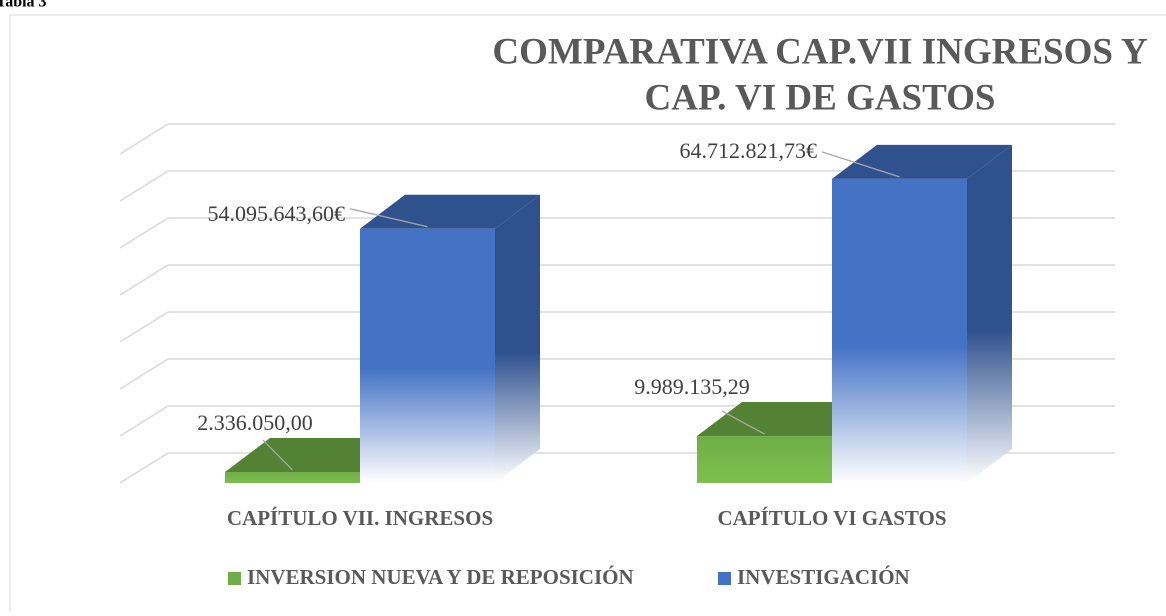  What do you see at coordinates (819, 51) in the screenshot?
I see `chart-title: COMPARATIVA CAP.VII INGRESOS Y` at bounding box center [819, 51].